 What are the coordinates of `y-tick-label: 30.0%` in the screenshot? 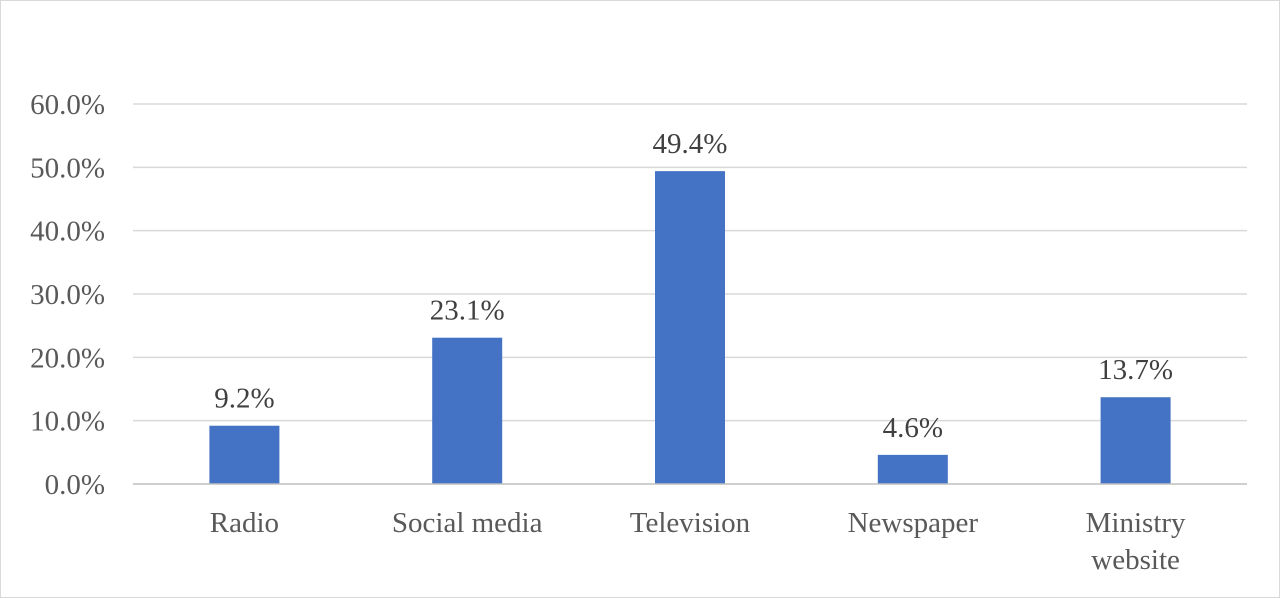 It's located at (67, 295).